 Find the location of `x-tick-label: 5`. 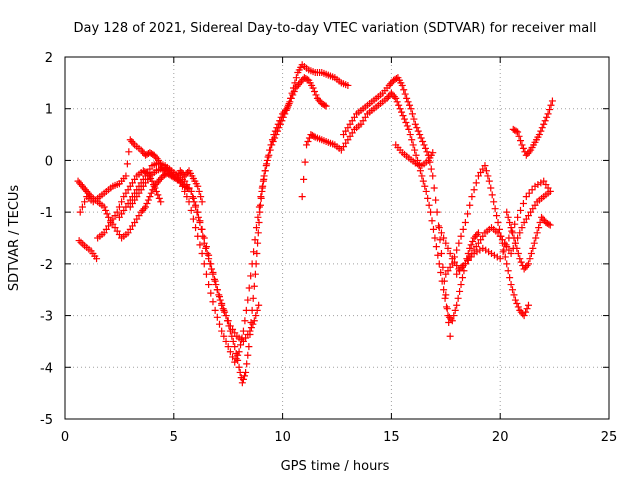

x-tick-label: 5 is located at coordinates (174, 437).